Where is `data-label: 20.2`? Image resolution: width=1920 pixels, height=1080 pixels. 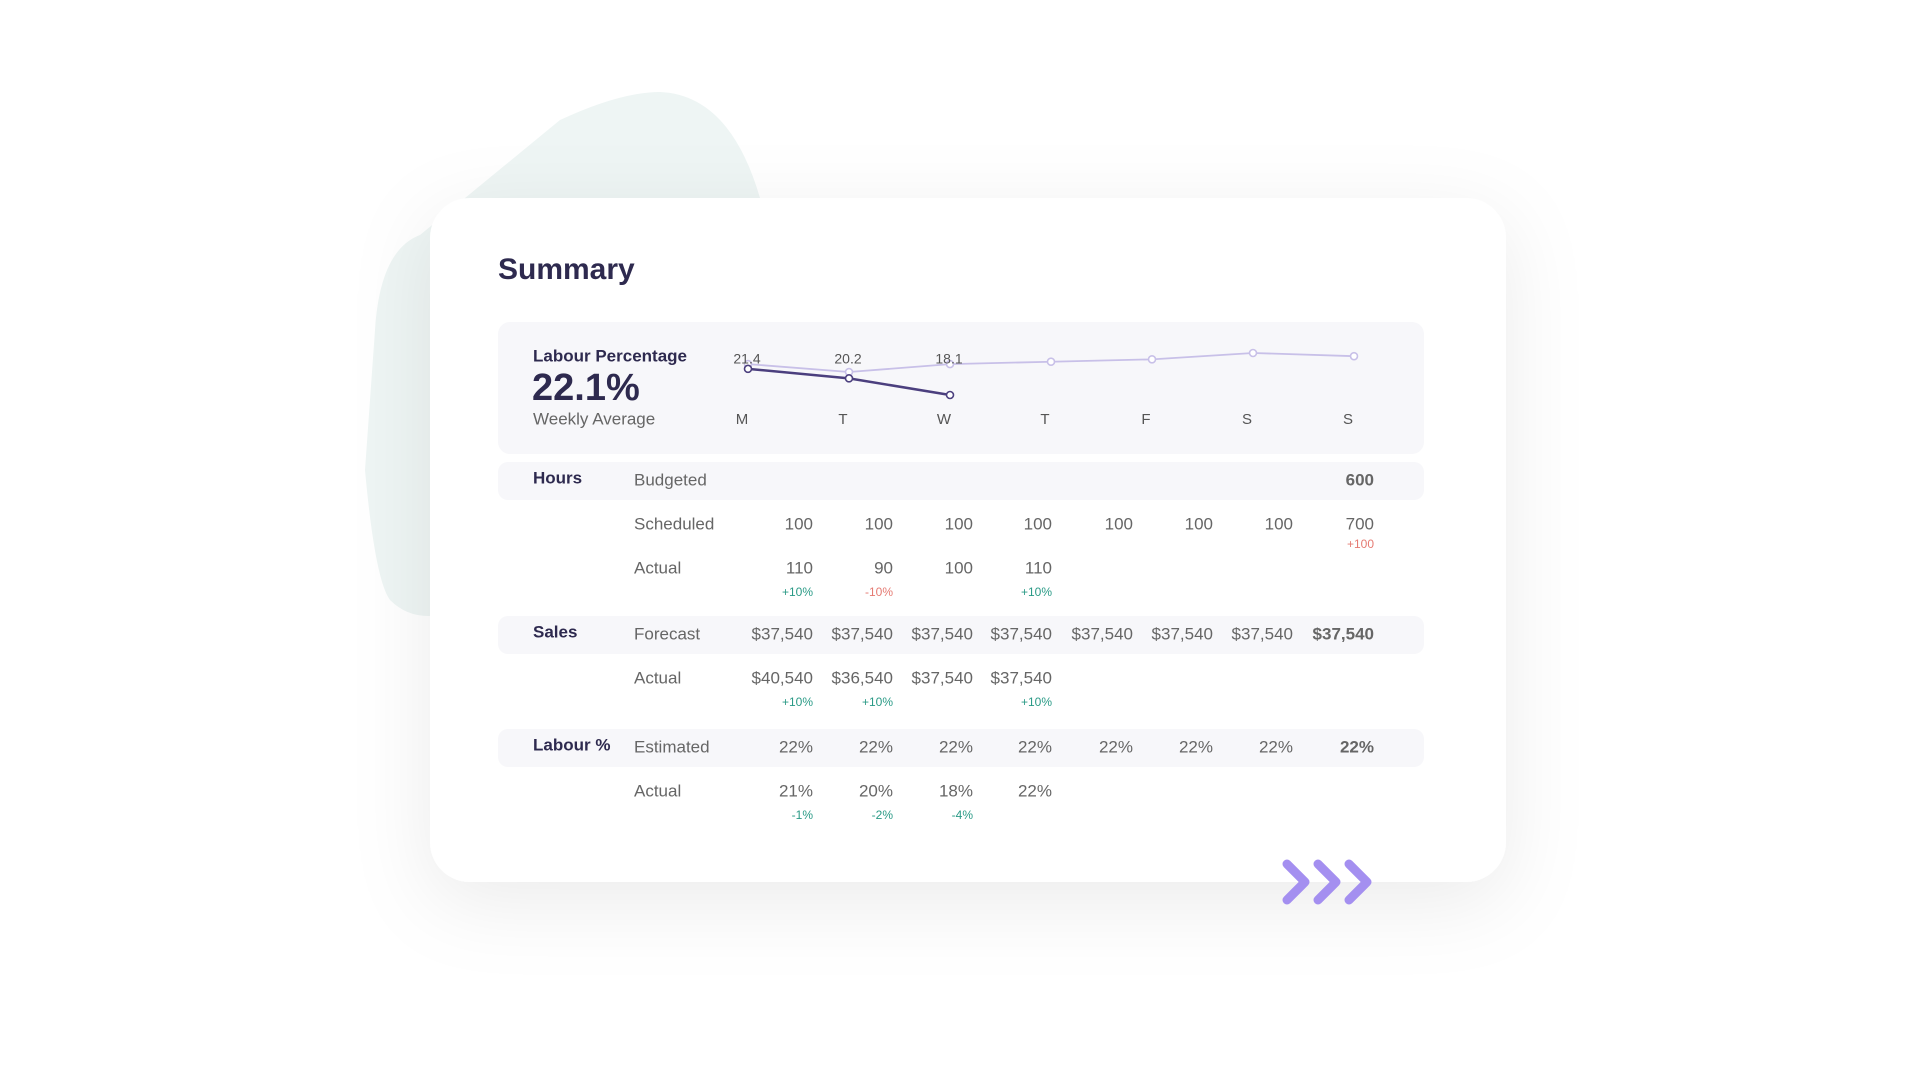
data-label: 20.2 is located at coordinates (847, 359).